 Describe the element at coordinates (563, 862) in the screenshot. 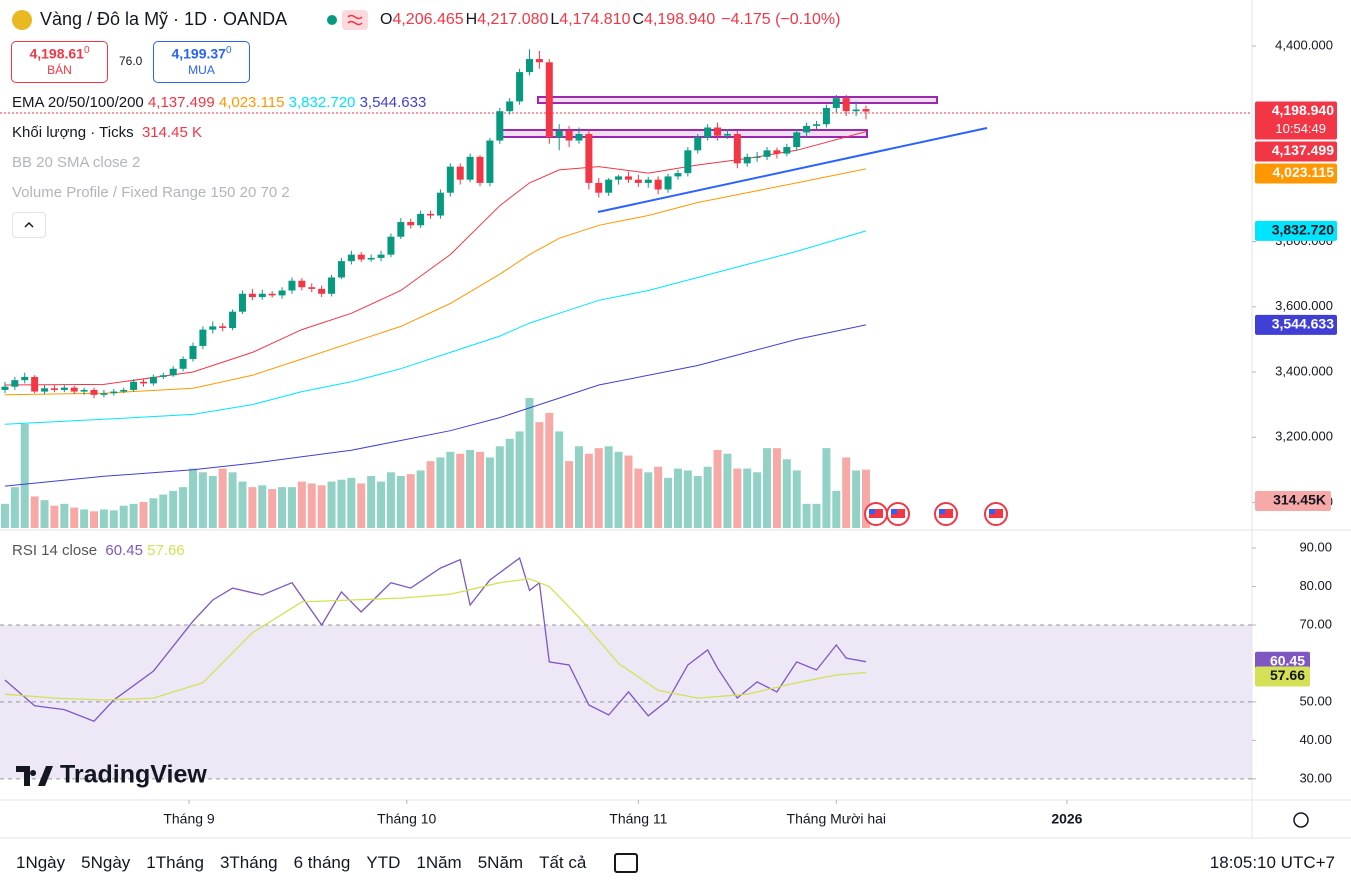

I see `range-button: Tất cả` at that location.